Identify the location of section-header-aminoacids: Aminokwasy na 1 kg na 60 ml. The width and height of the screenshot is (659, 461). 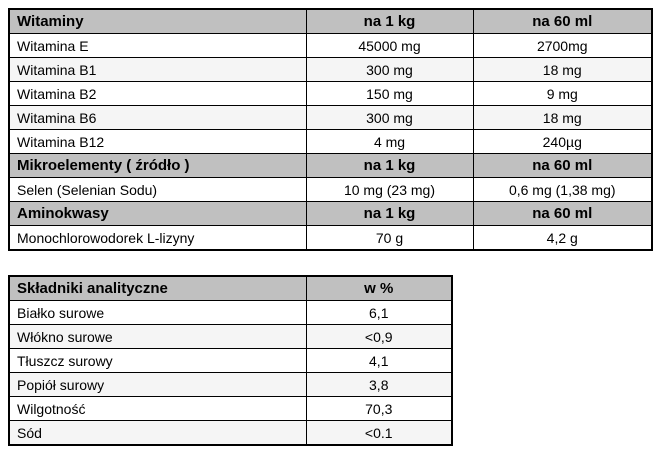
(330, 213).